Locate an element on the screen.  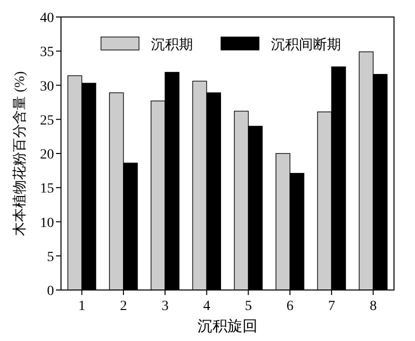
y-tick-label: 20 is located at coordinates (47, 155).